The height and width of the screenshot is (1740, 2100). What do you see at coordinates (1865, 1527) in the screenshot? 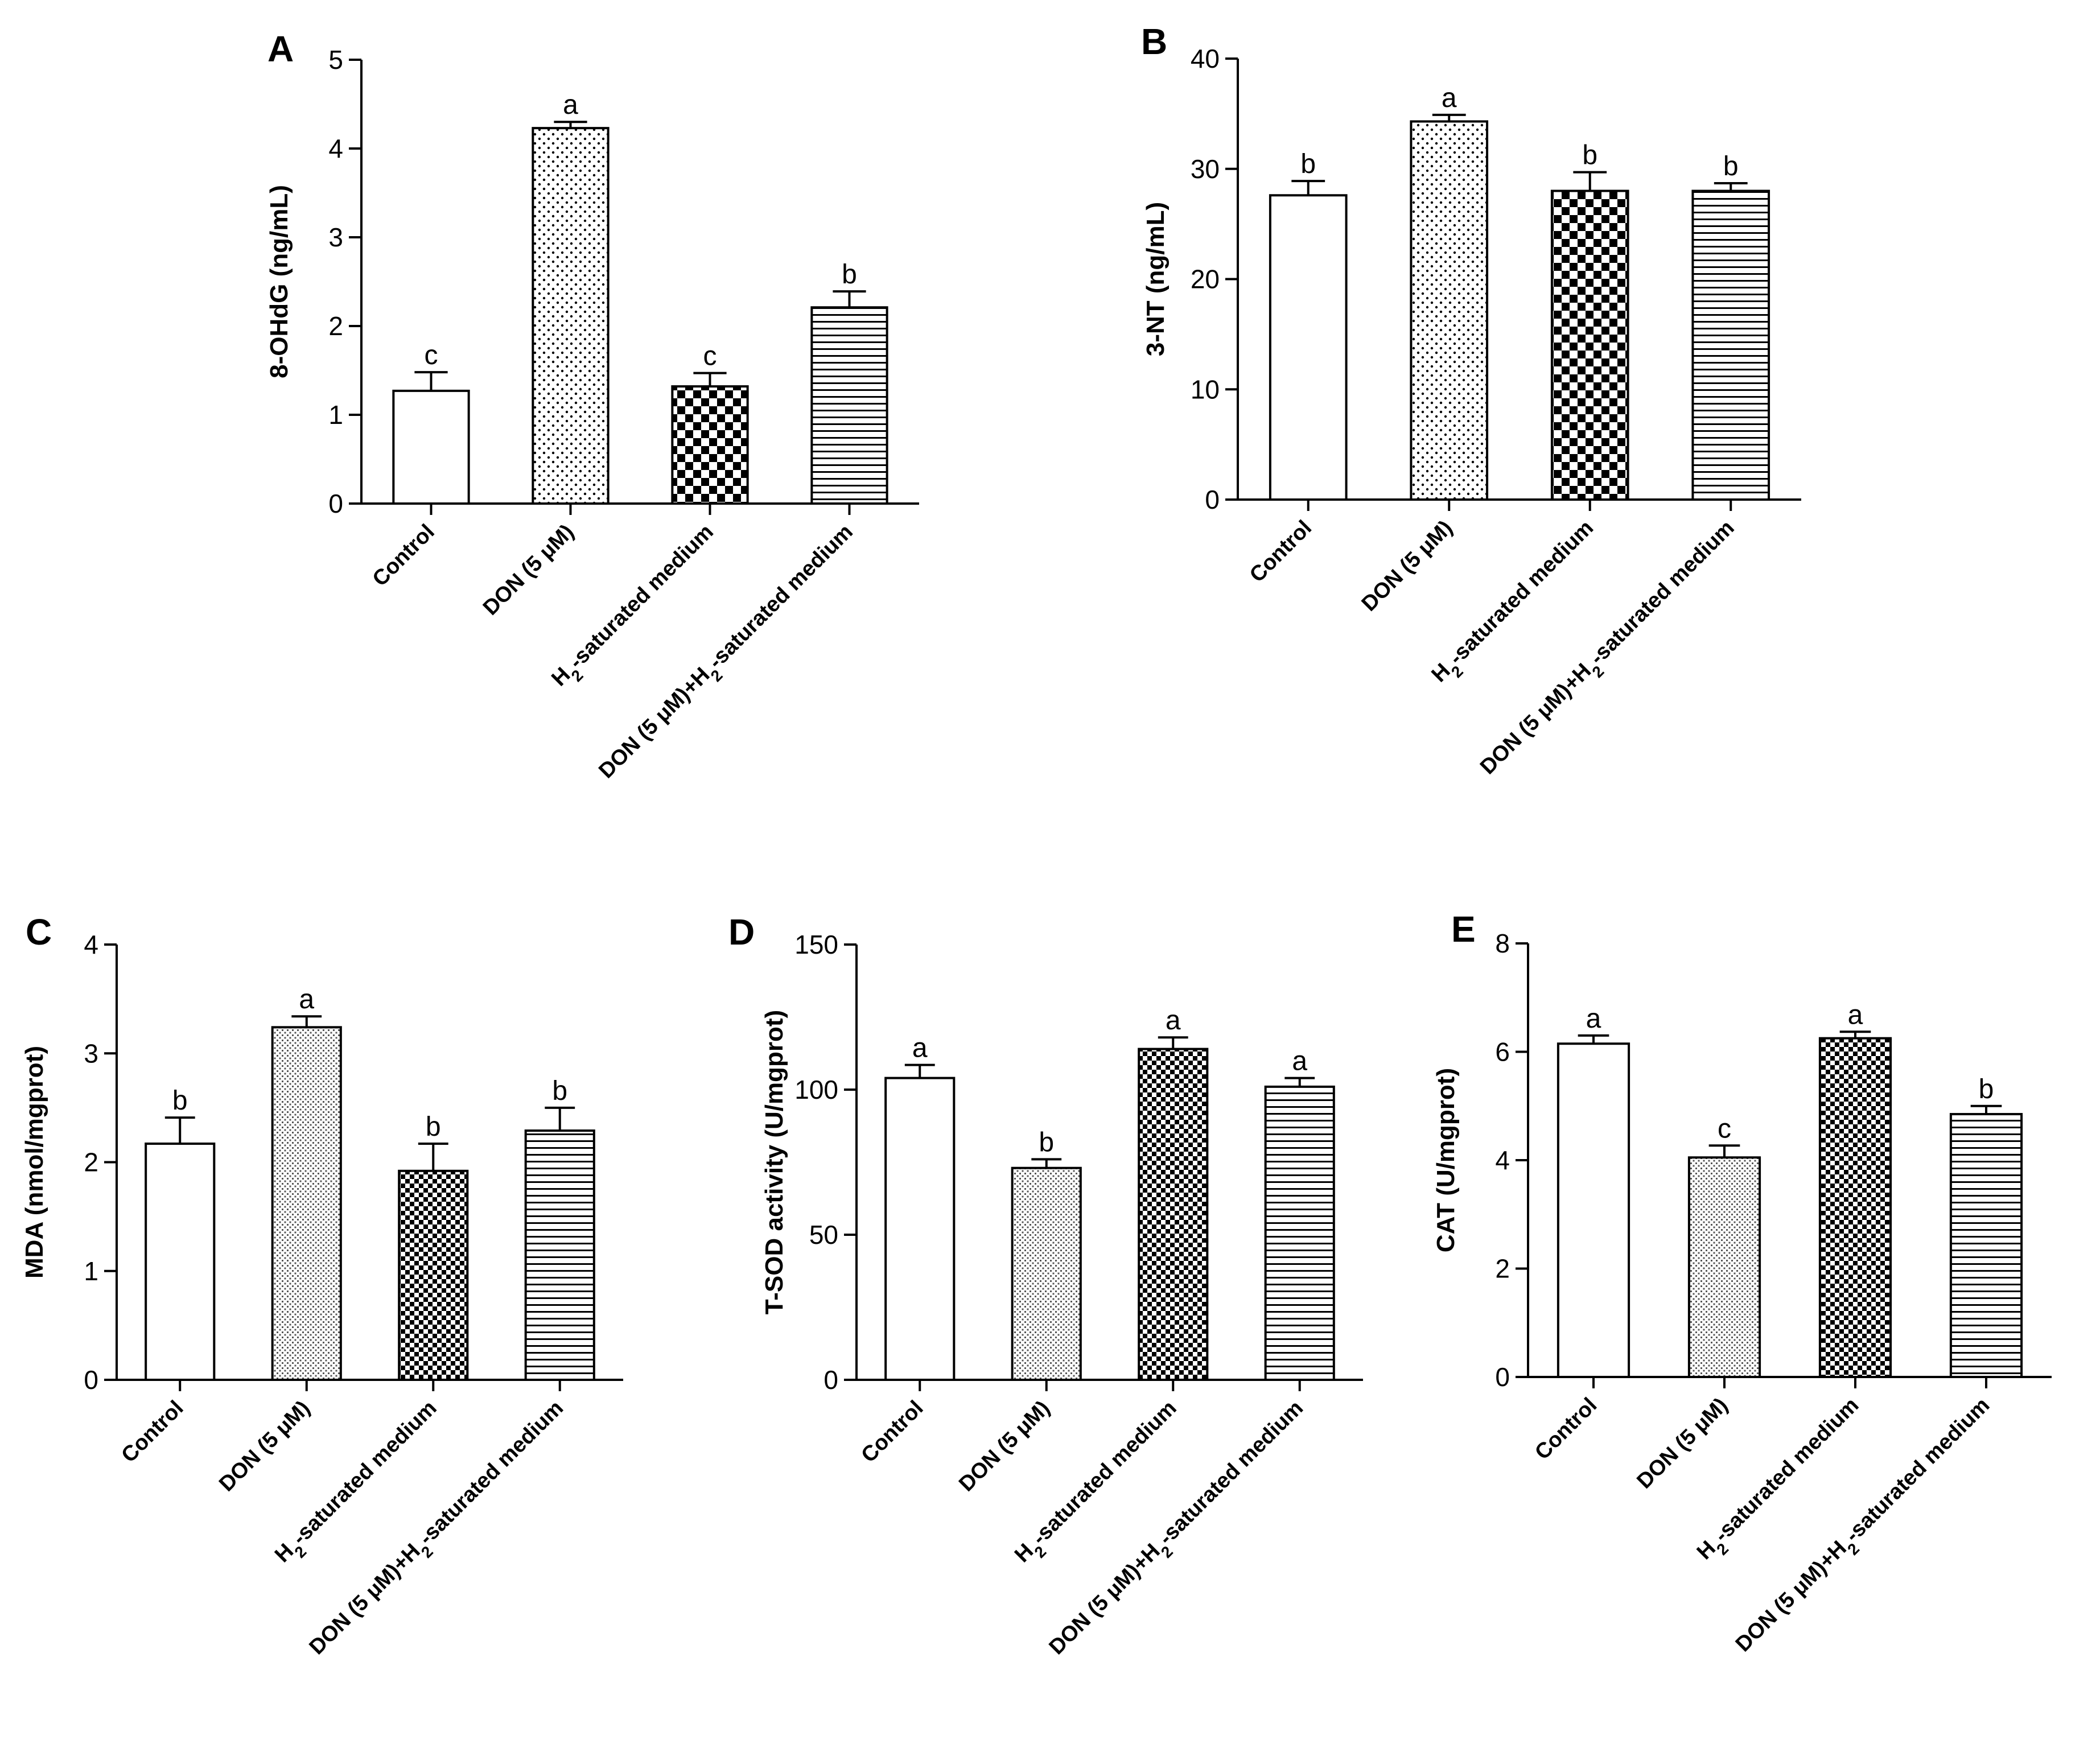
I see `panel-e-xtick-label-don-5-m-h2-saturated-medium: DON (5 μM)+H2-saturated medium` at bounding box center [1865, 1527].